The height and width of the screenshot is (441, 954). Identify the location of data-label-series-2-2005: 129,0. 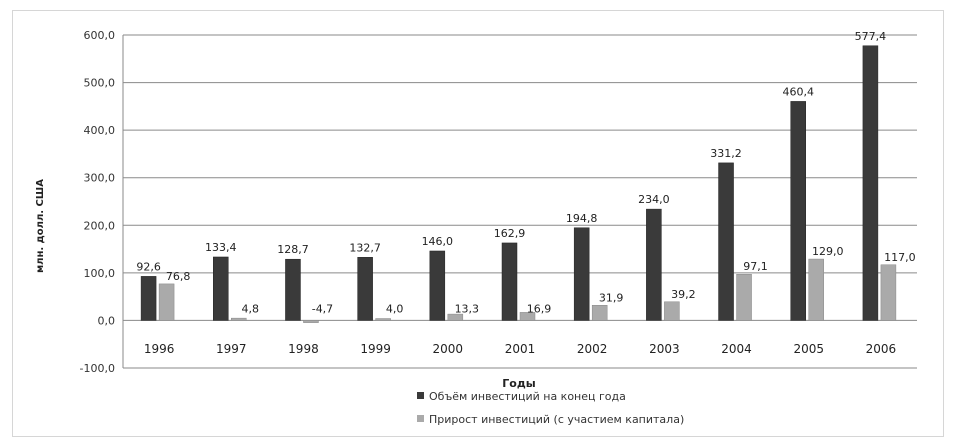
(828, 251).